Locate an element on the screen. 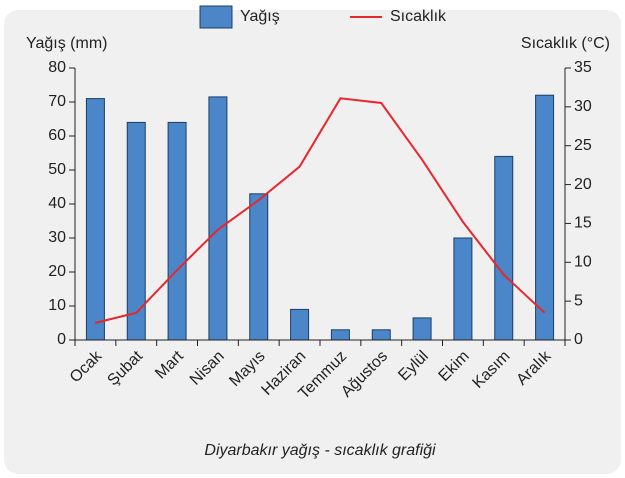 The image size is (625, 478). caption: Diyarbakır yağış - sıcaklık grafiği is located at coordinates (320, 450).